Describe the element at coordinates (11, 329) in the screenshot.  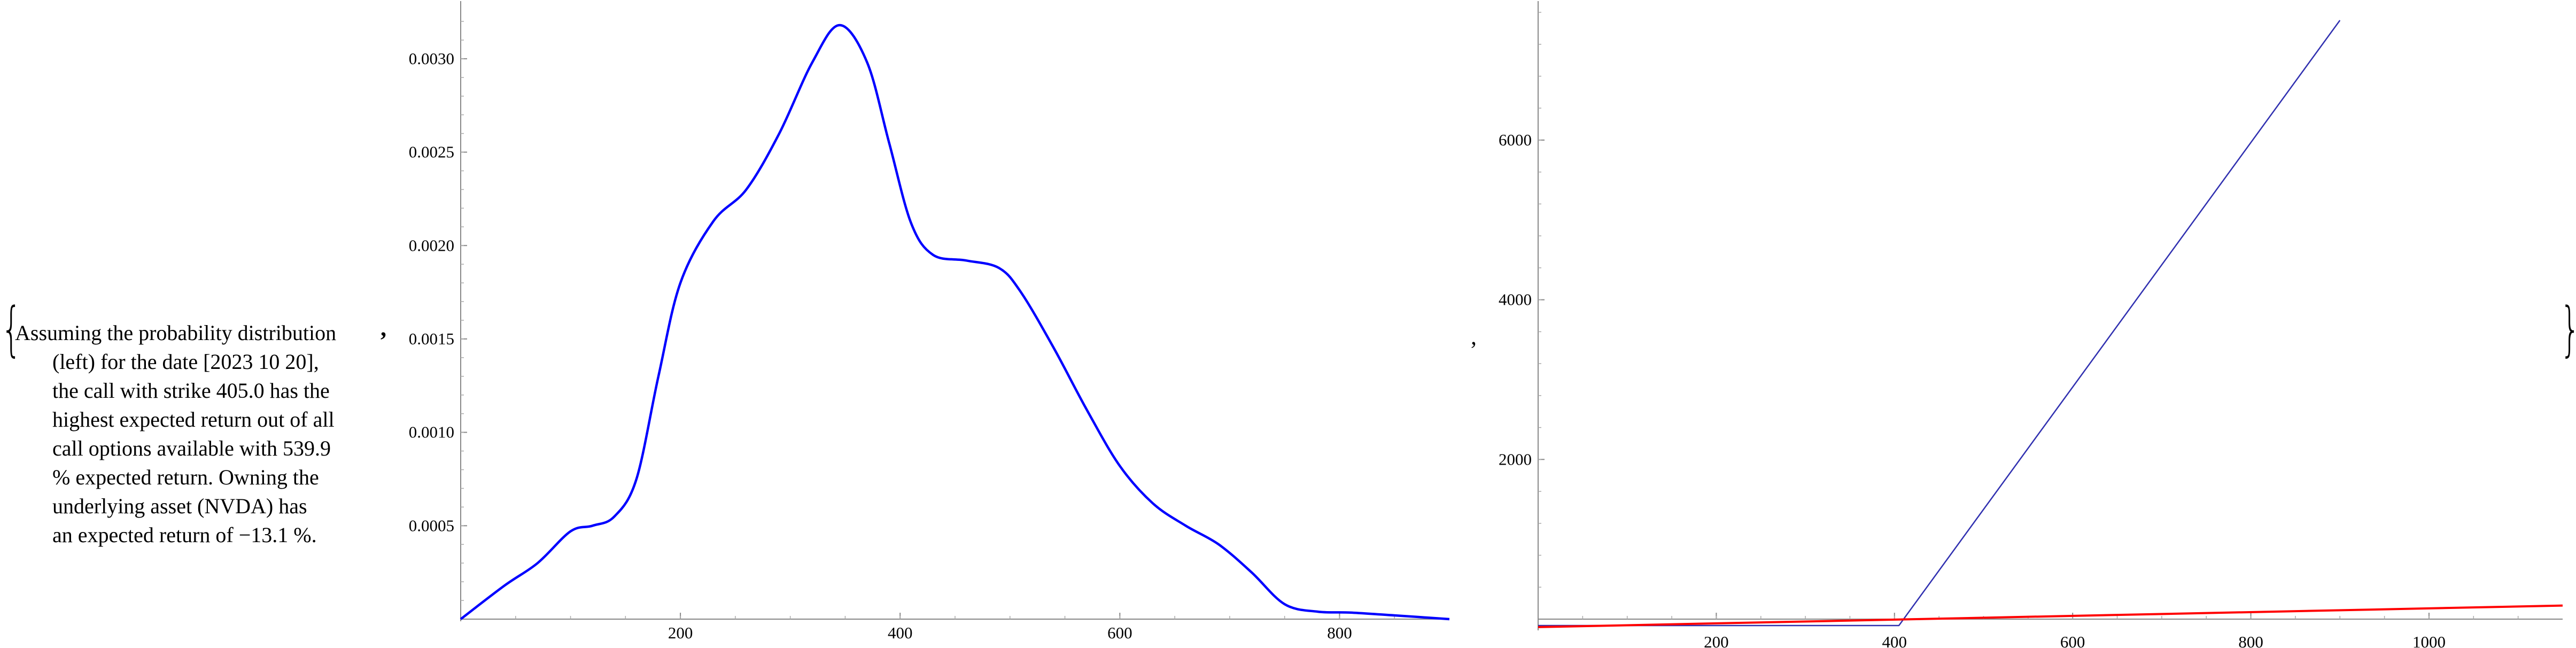
I see `open-brace: {` at that location.